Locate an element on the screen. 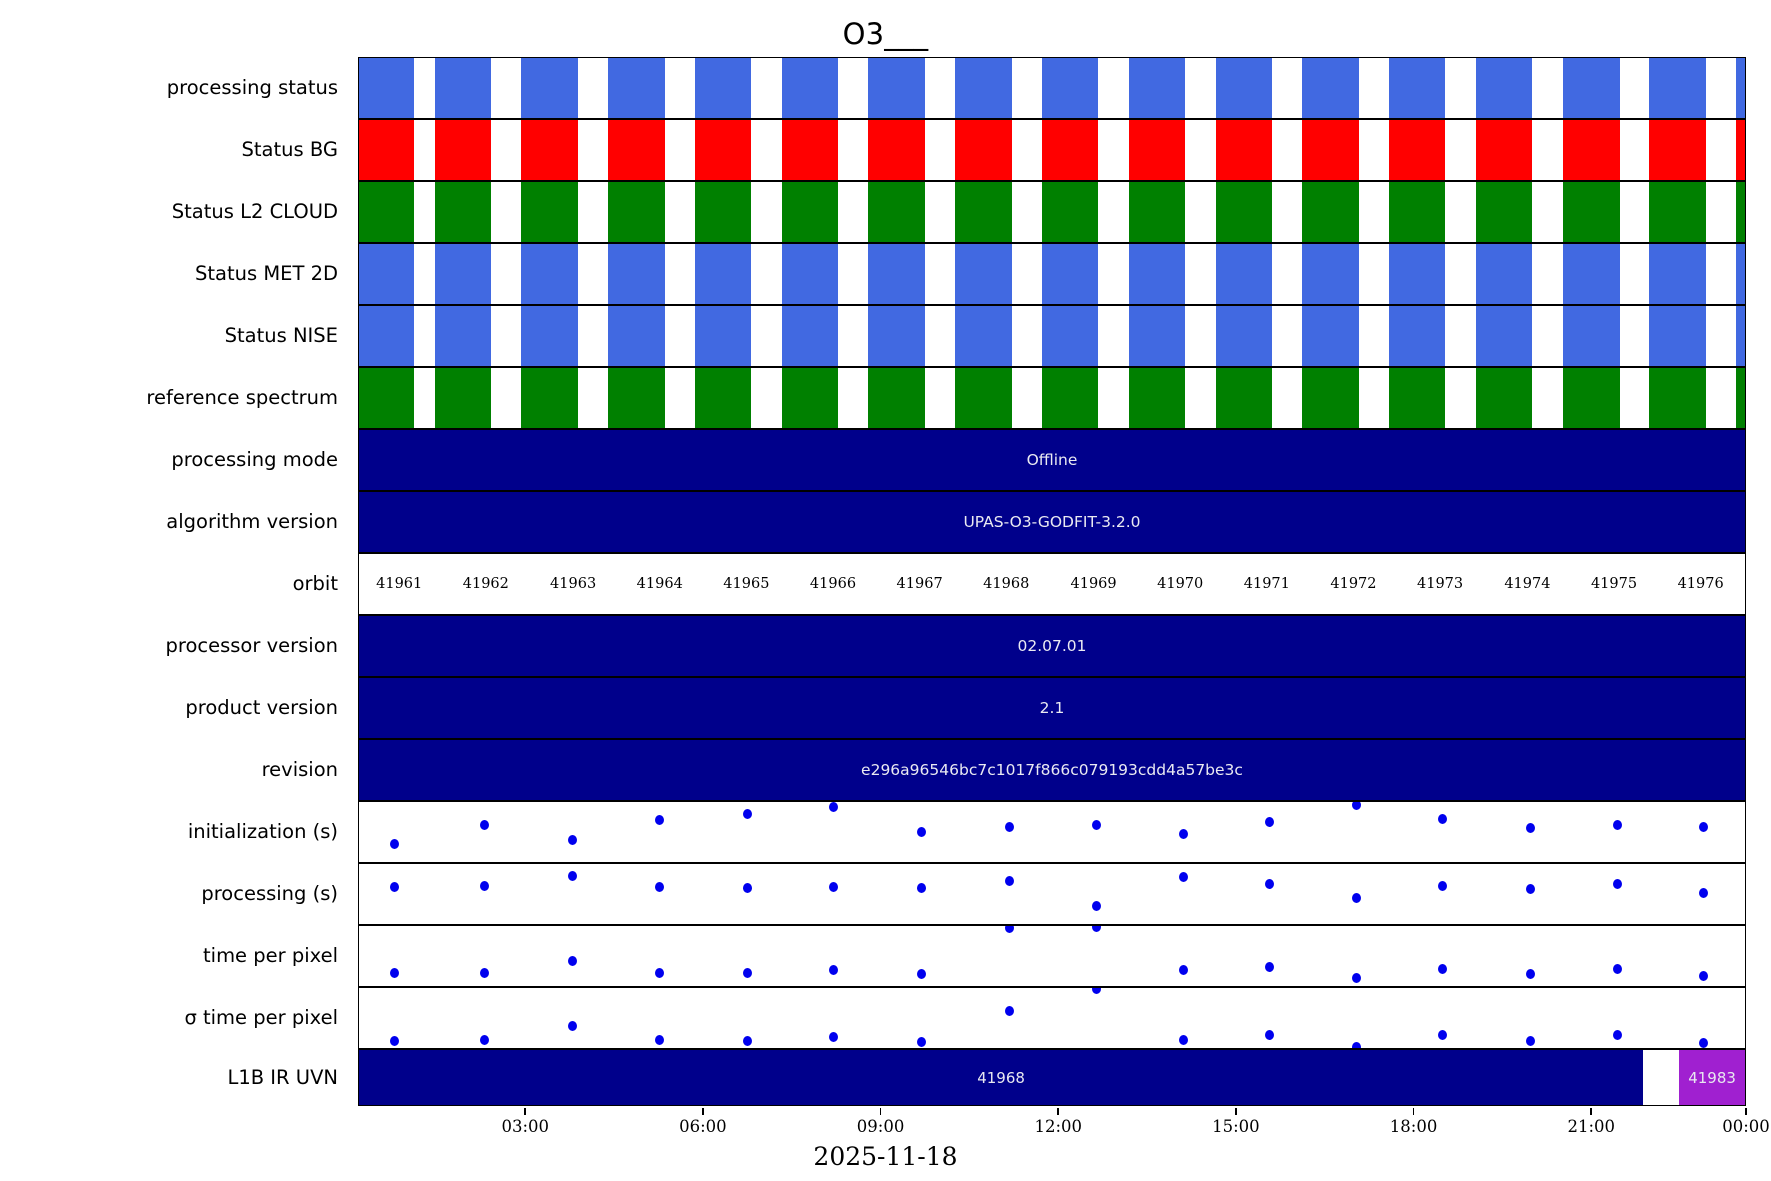 The image size is (1771, 1181). value-band: 02.07.01 is located at coordinates (1052, 646).